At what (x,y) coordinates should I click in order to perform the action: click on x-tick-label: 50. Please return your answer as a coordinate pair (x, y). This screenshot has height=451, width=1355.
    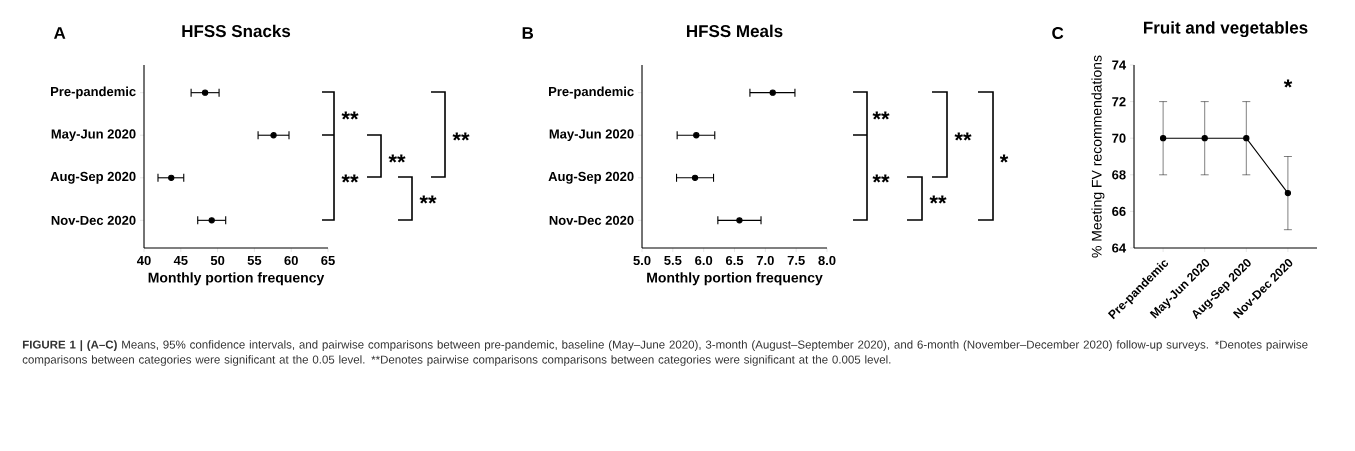
    Looking at the image, I should click on (217, 260).